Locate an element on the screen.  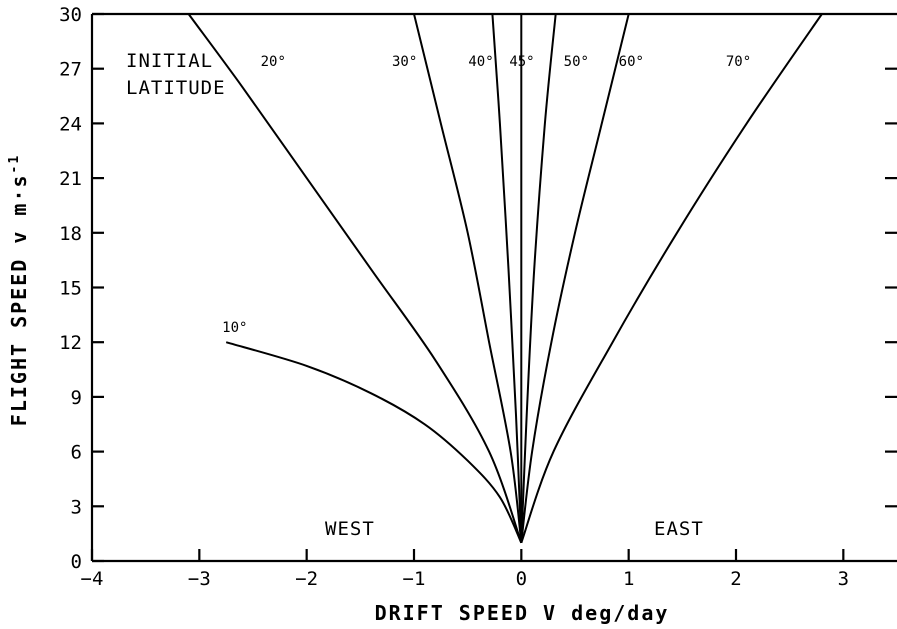
x-tick-label: 3 is located at coordinates (843, 579).